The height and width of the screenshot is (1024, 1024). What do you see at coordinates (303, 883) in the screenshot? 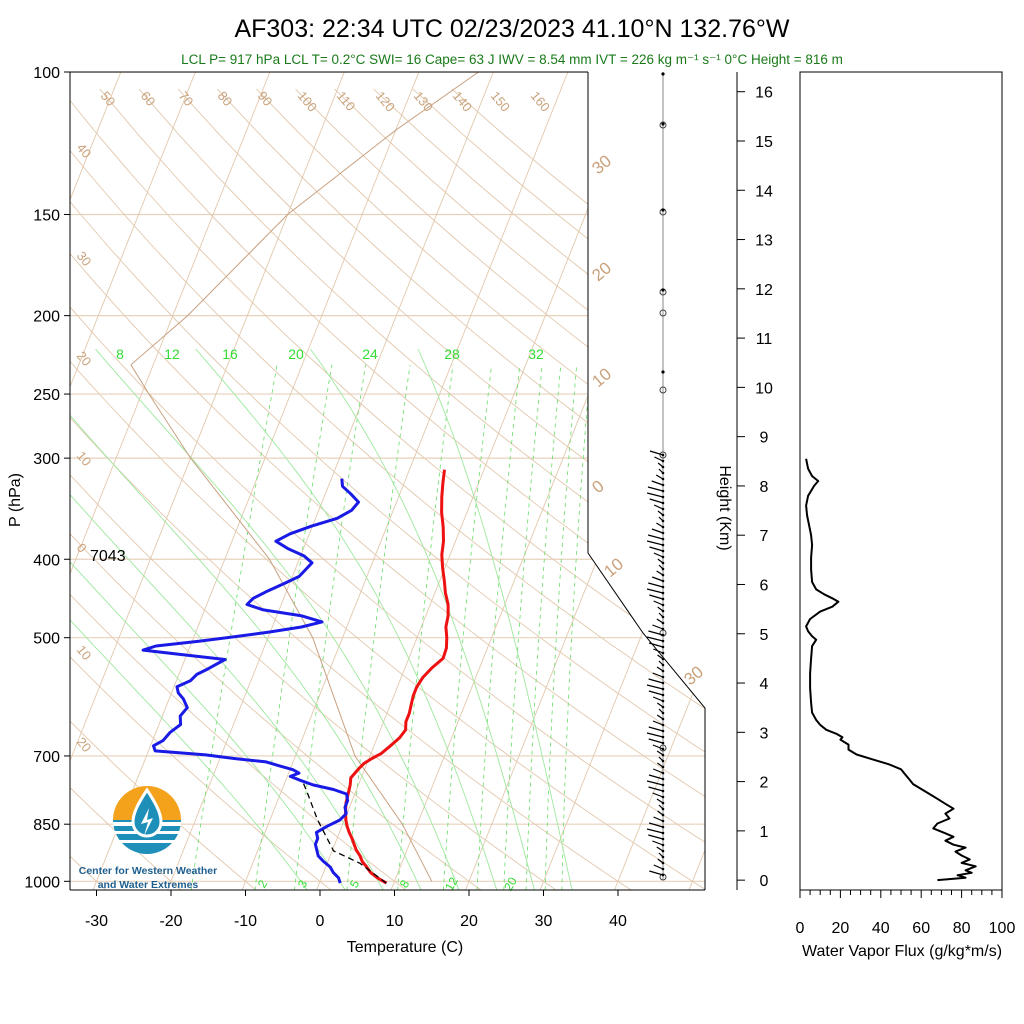
I see `mixing-ratio-label: 3` at bounding box center [303, 883].